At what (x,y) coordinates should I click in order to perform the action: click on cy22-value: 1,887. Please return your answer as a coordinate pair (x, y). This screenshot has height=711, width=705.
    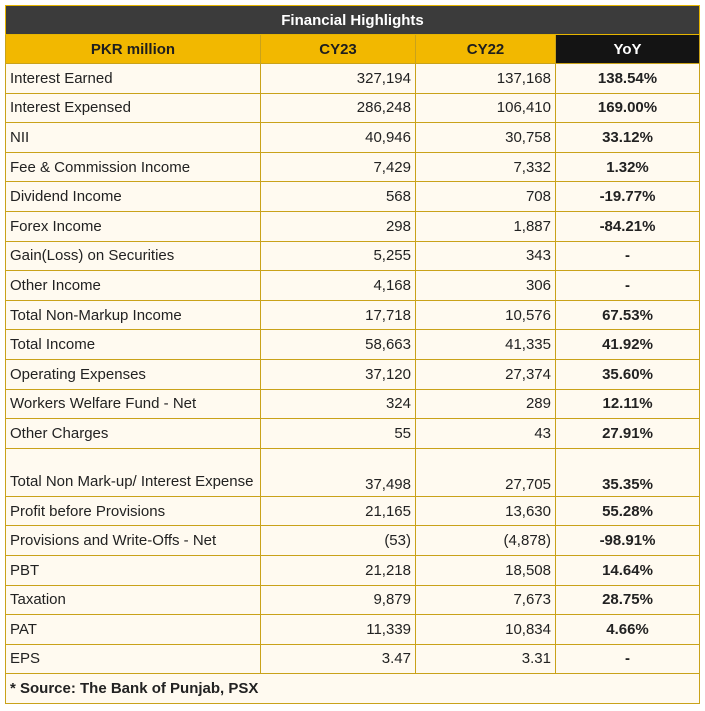
    Looking at the image, I should click on (485, 226).